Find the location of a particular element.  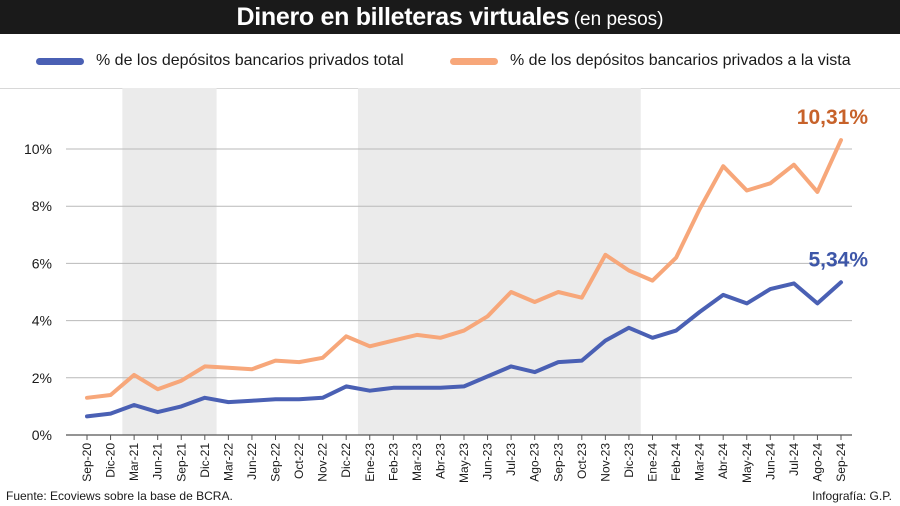

x-tick-label: Dic-21 is located at coordinates (205, 460).